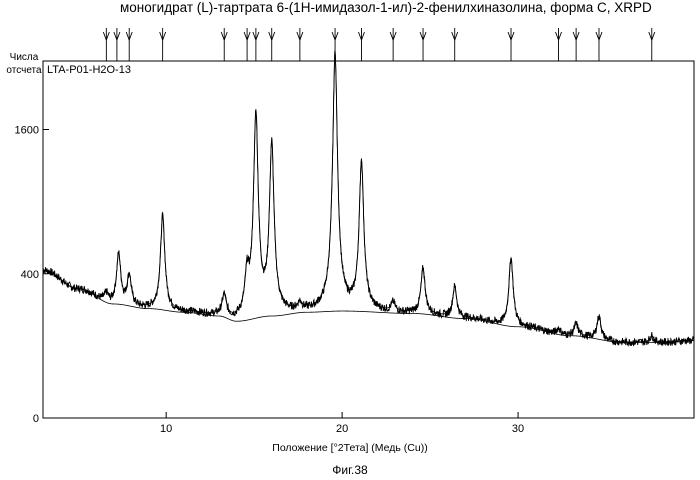 The image size is (700, 480). I want to click on x-axis-ticks: 10 20 30, so click(342, 423).